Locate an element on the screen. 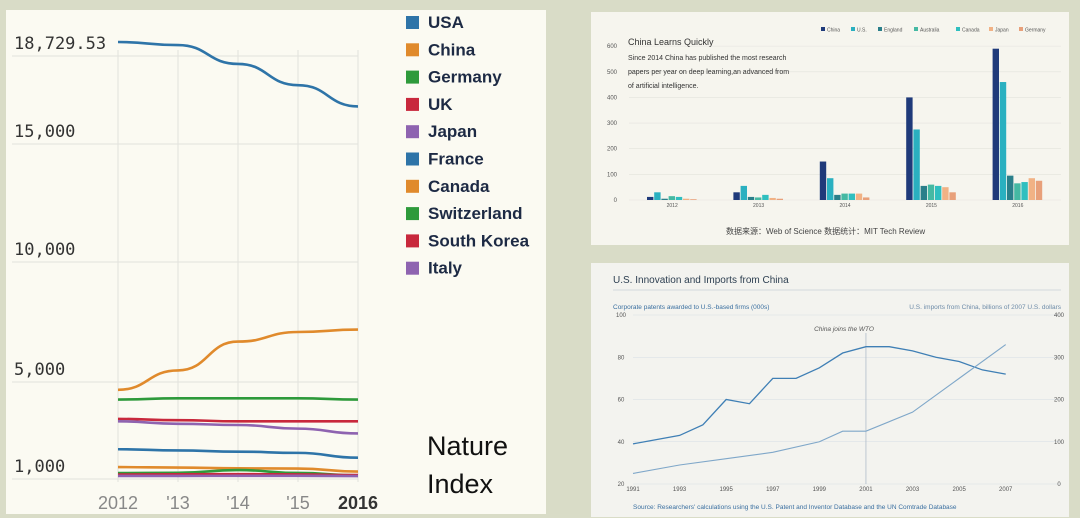 The width and height of the screenshot is (1080, 518). imports-line is located at coordinates (819, 409).